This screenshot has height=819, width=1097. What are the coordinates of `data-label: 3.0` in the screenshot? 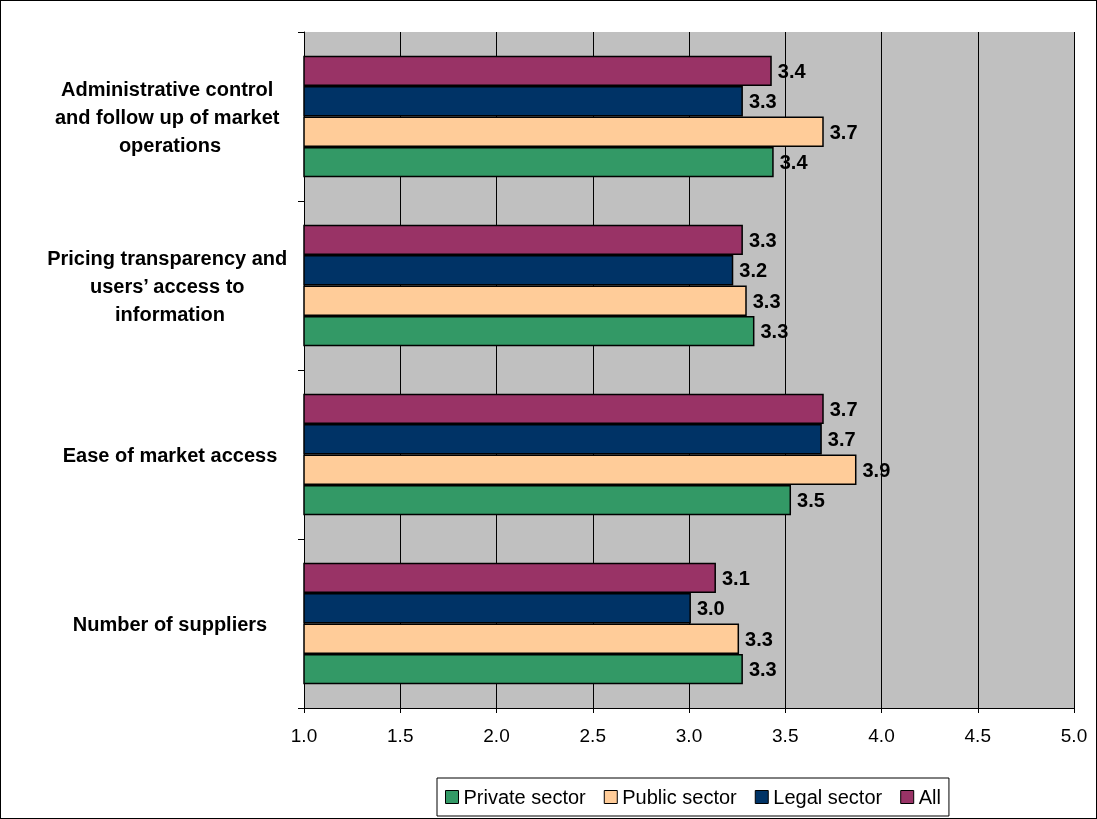 It's located at (710, 608).